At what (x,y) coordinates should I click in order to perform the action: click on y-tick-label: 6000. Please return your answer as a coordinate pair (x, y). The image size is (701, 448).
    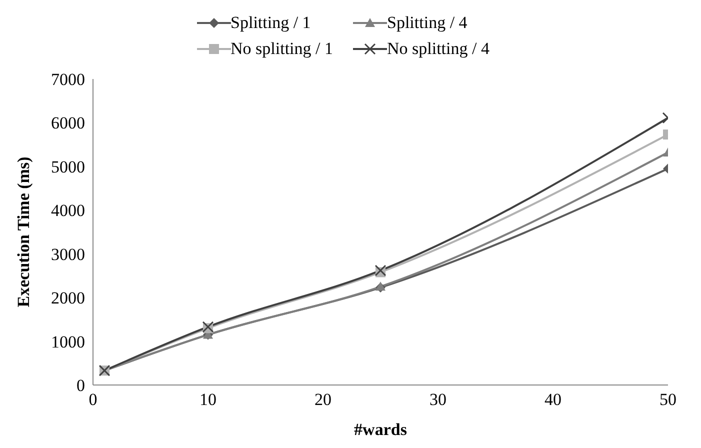
    Looking at the image, I should click on (68, 123).